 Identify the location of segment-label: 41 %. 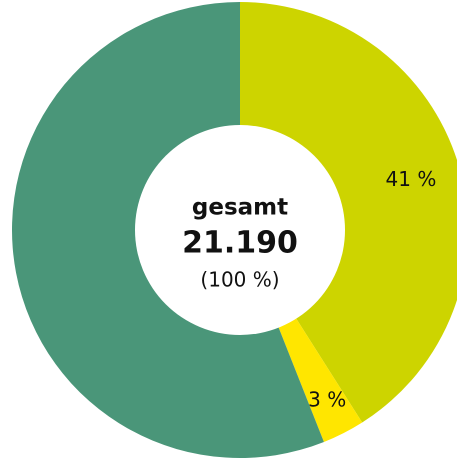
(411, 179).